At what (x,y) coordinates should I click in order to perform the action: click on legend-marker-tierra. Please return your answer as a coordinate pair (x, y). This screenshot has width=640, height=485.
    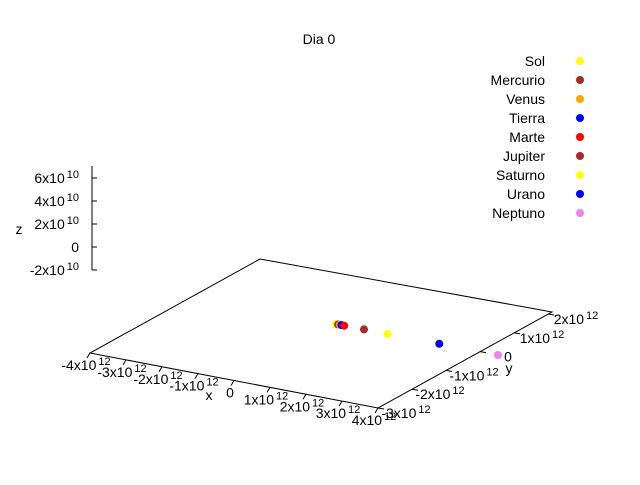
    Looking at the image, I should click on (580, 118).